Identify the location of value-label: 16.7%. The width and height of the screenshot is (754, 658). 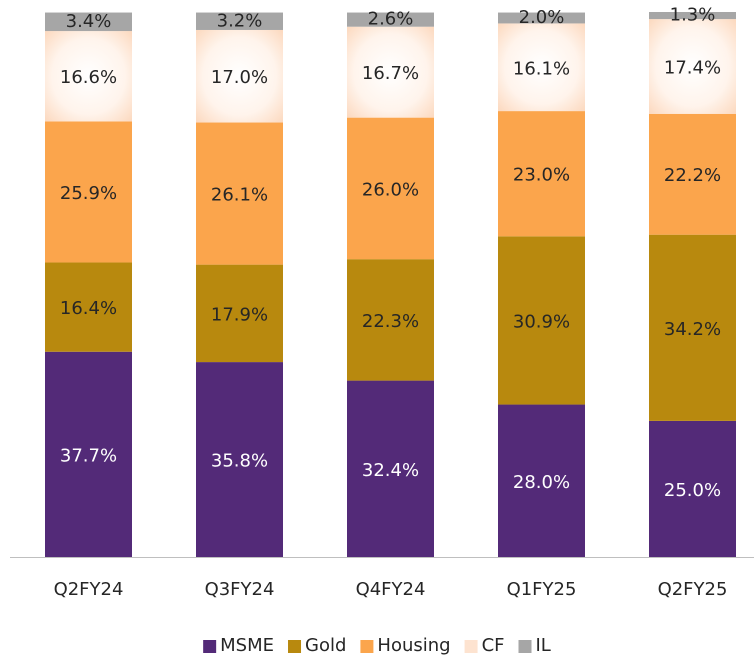
(390, 73).